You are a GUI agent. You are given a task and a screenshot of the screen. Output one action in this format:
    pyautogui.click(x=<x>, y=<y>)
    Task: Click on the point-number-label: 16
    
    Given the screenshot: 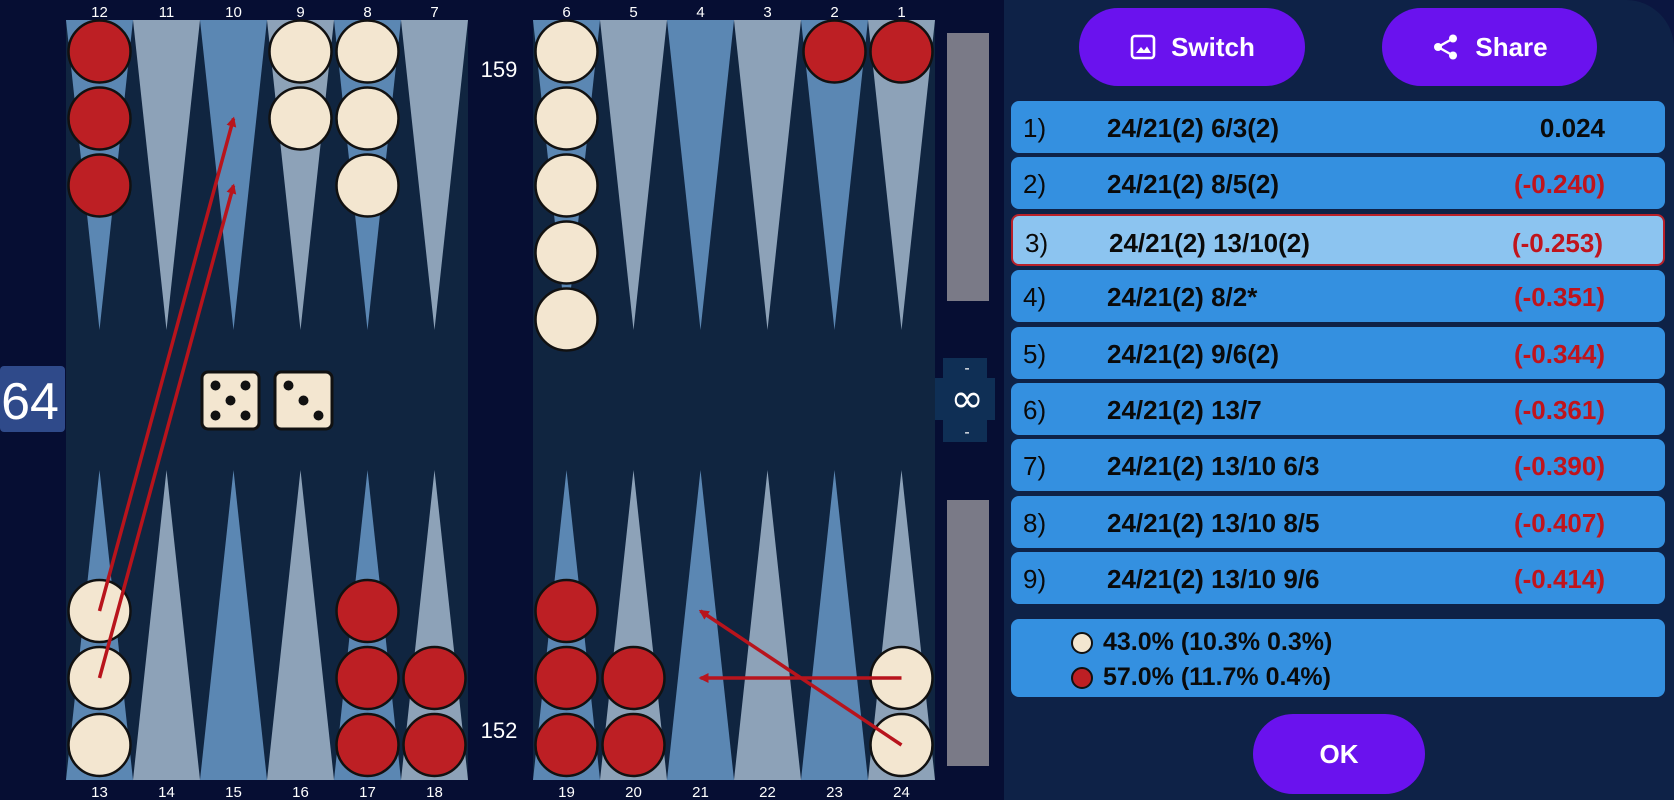 What is the action you would take?
    pyautogui.click(x=300, y=792)
    